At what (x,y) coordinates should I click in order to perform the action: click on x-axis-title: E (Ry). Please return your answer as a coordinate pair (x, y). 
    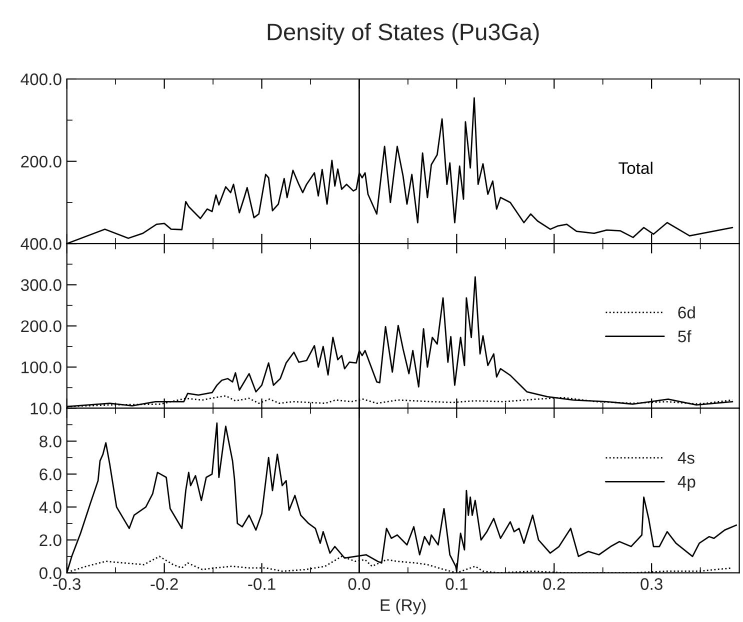
    Looking at the image, I should click on (403, 606).